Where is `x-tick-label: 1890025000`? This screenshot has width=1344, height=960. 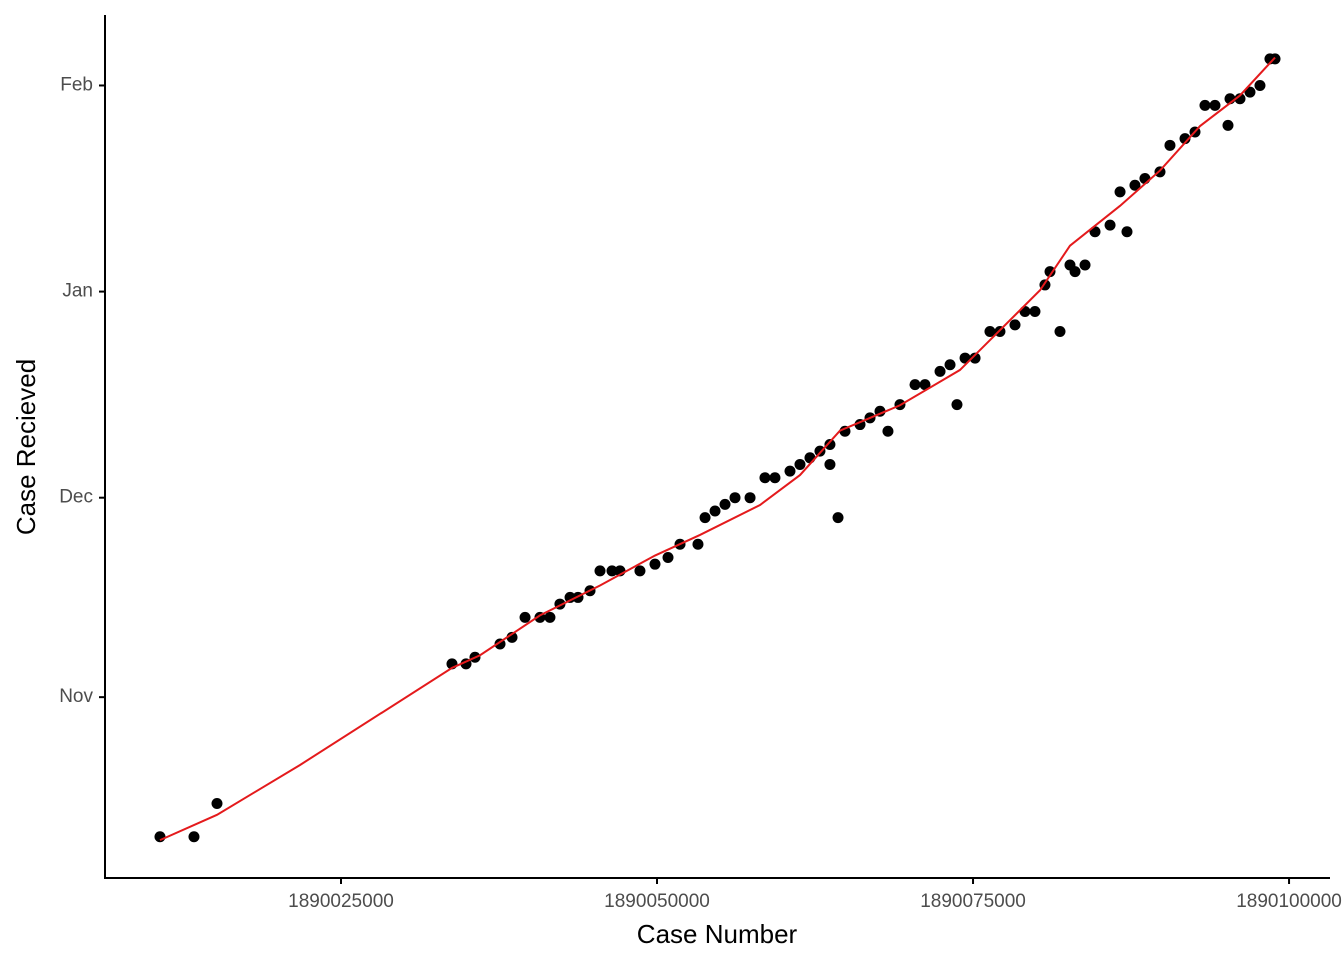 x-tick-label: 1890025000 is located at coordinates (341, 901).